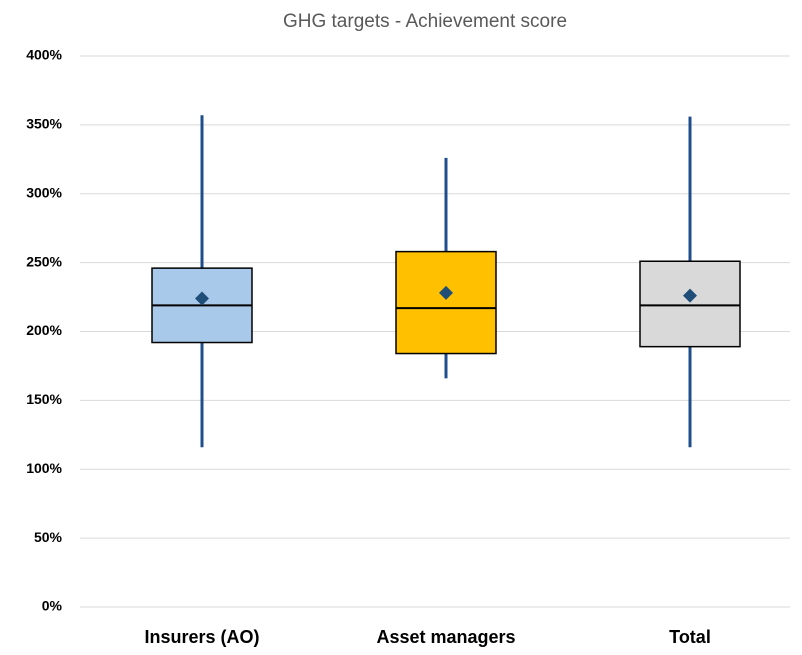 The image size is (802, 655). I want to click on chart-title: GHG targets - Achievement score, so click(425, 21).